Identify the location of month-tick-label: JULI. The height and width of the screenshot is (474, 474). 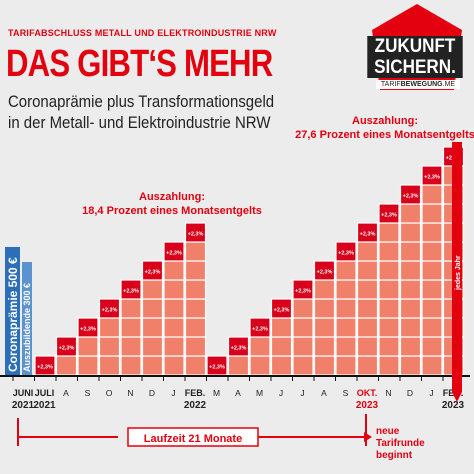
(45, 393).